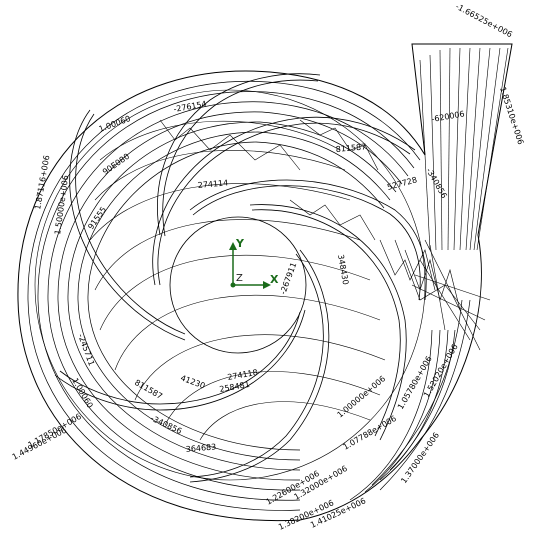 This screenshot has width=539, height=542. What do you see at coordinates (233, 246) in the screenshot?
I see `y-axis-arrow` at bounding box center [233, 246].